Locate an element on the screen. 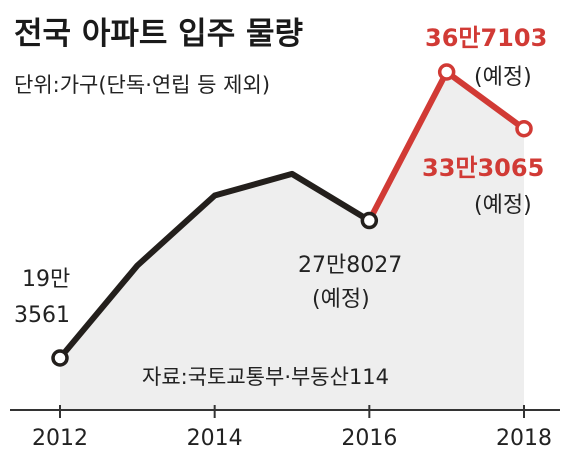 The image size is (570, 466). data-point-2017 is located at coordinates (446, 72).